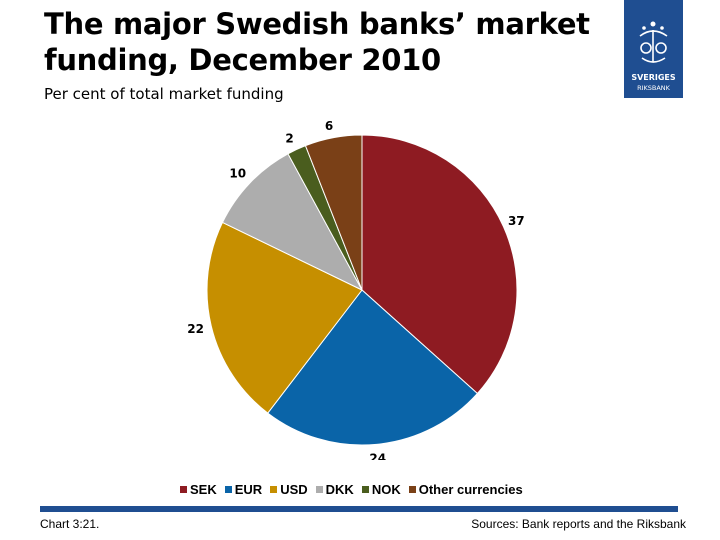  I want to click on legend-item-eur: EUR, so click(243, 489).